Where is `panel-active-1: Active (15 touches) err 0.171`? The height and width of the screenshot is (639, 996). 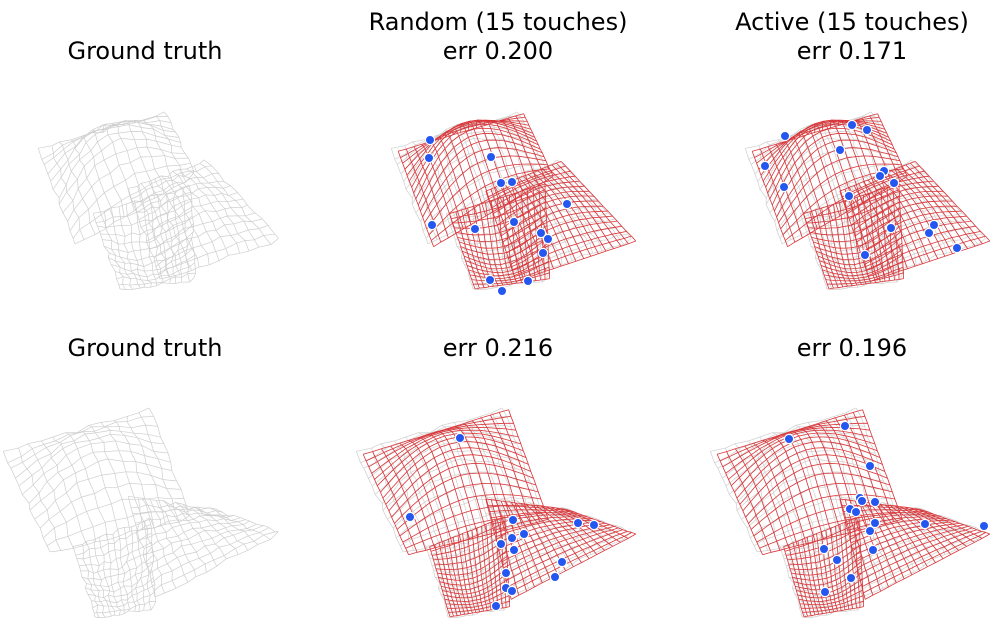 panel-active-1: Active (15 touches) err 0.171 is located at coordinates (841, 150).